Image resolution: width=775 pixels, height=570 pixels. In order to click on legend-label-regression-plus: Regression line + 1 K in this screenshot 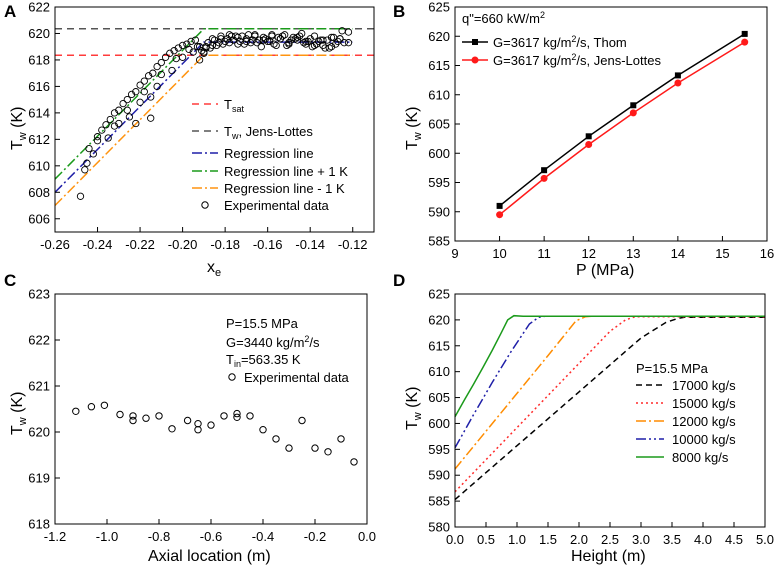, I will do `click(286, 171)`.